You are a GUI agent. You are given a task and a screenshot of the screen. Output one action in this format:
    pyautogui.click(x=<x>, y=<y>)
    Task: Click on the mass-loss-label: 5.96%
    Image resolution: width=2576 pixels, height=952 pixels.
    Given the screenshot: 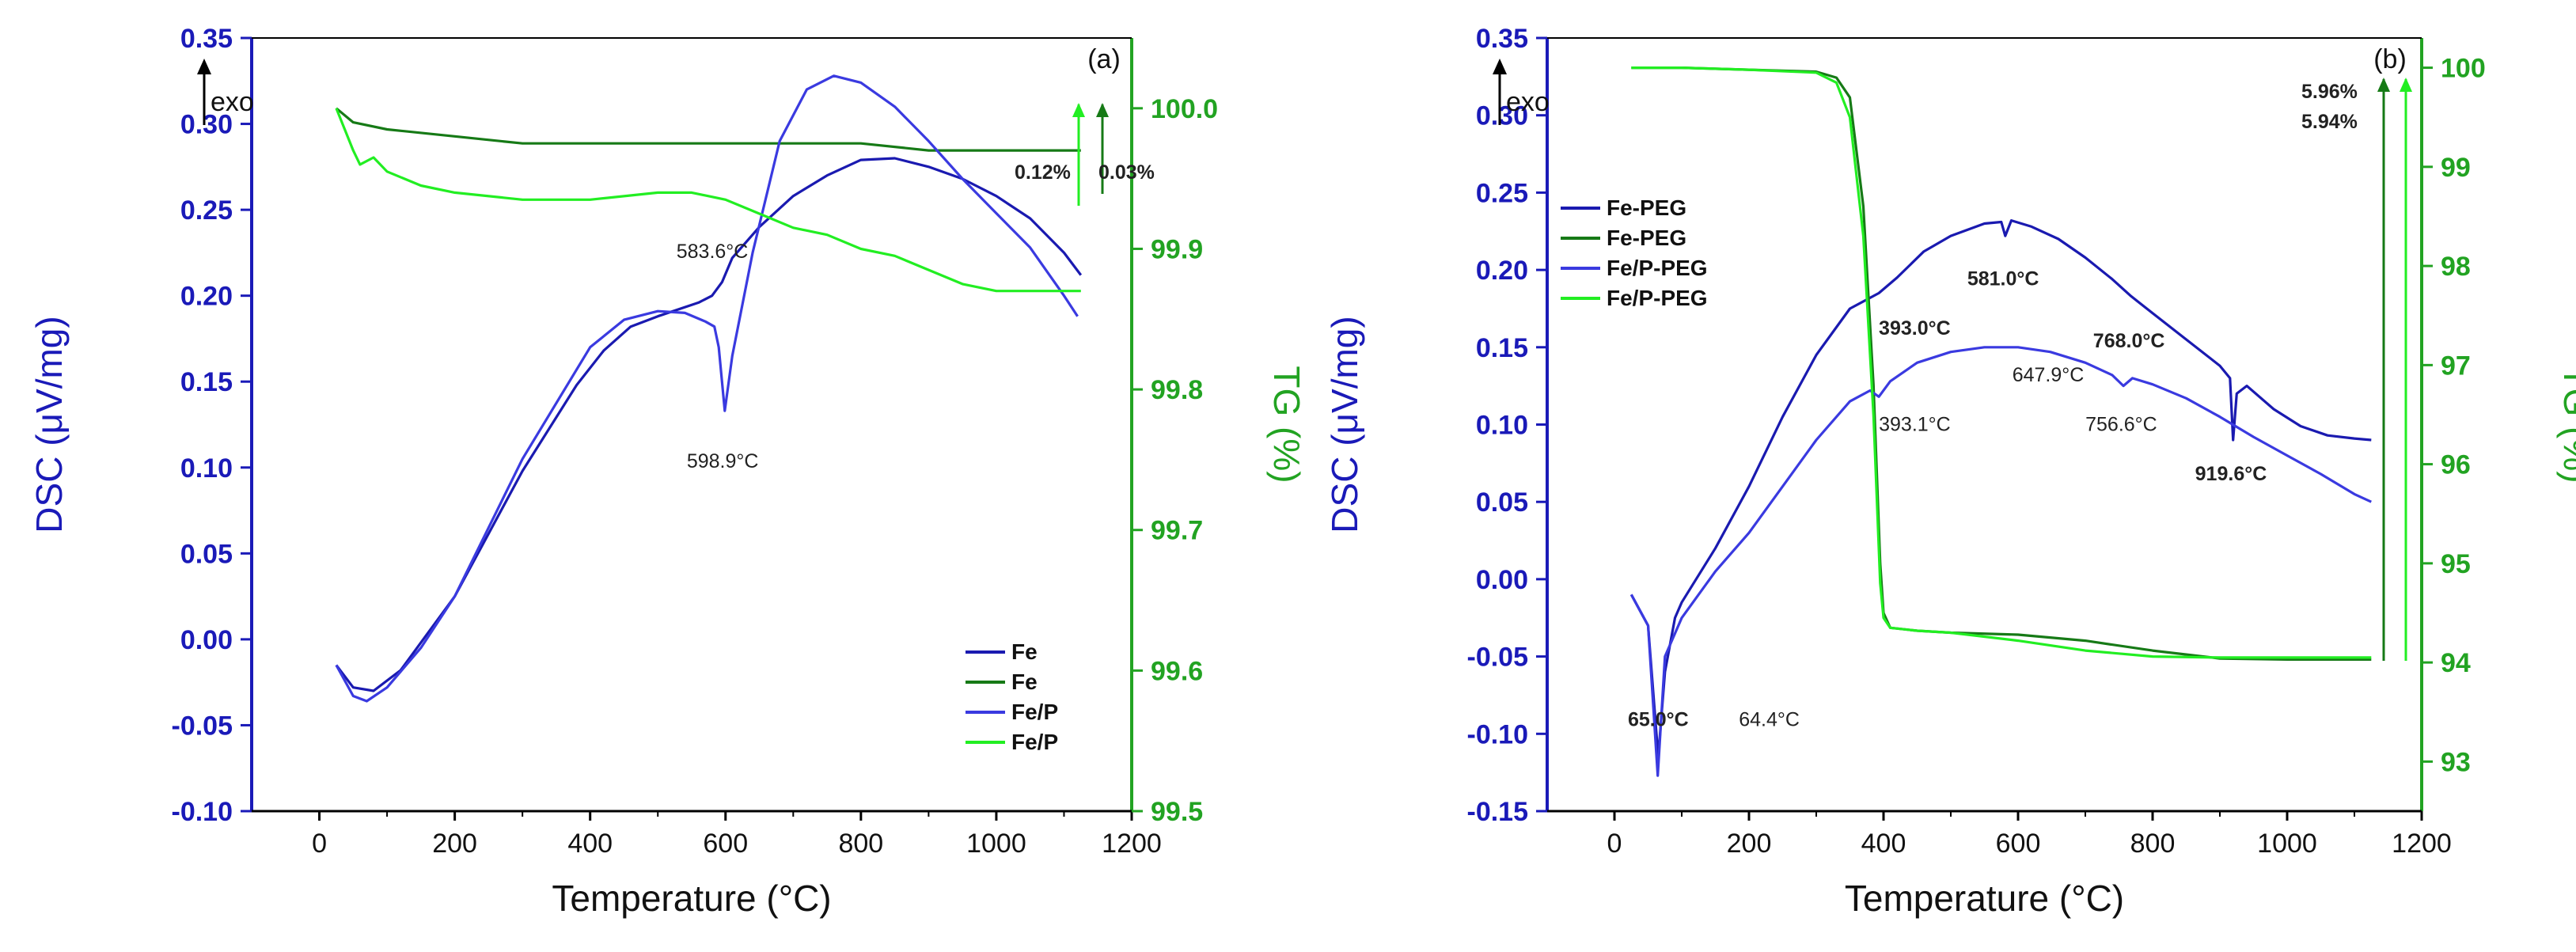 What is the action you would take?
    pyautogui.click(x=2329, y=92)
    